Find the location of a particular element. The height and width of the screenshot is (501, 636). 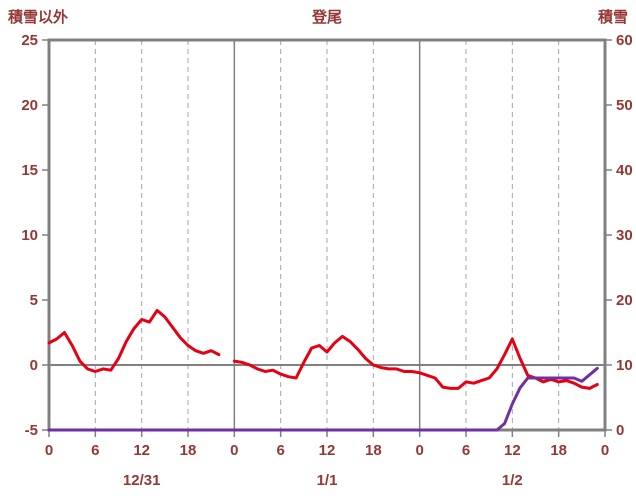

svg-text: 50 is located at coordinates (624, 105).